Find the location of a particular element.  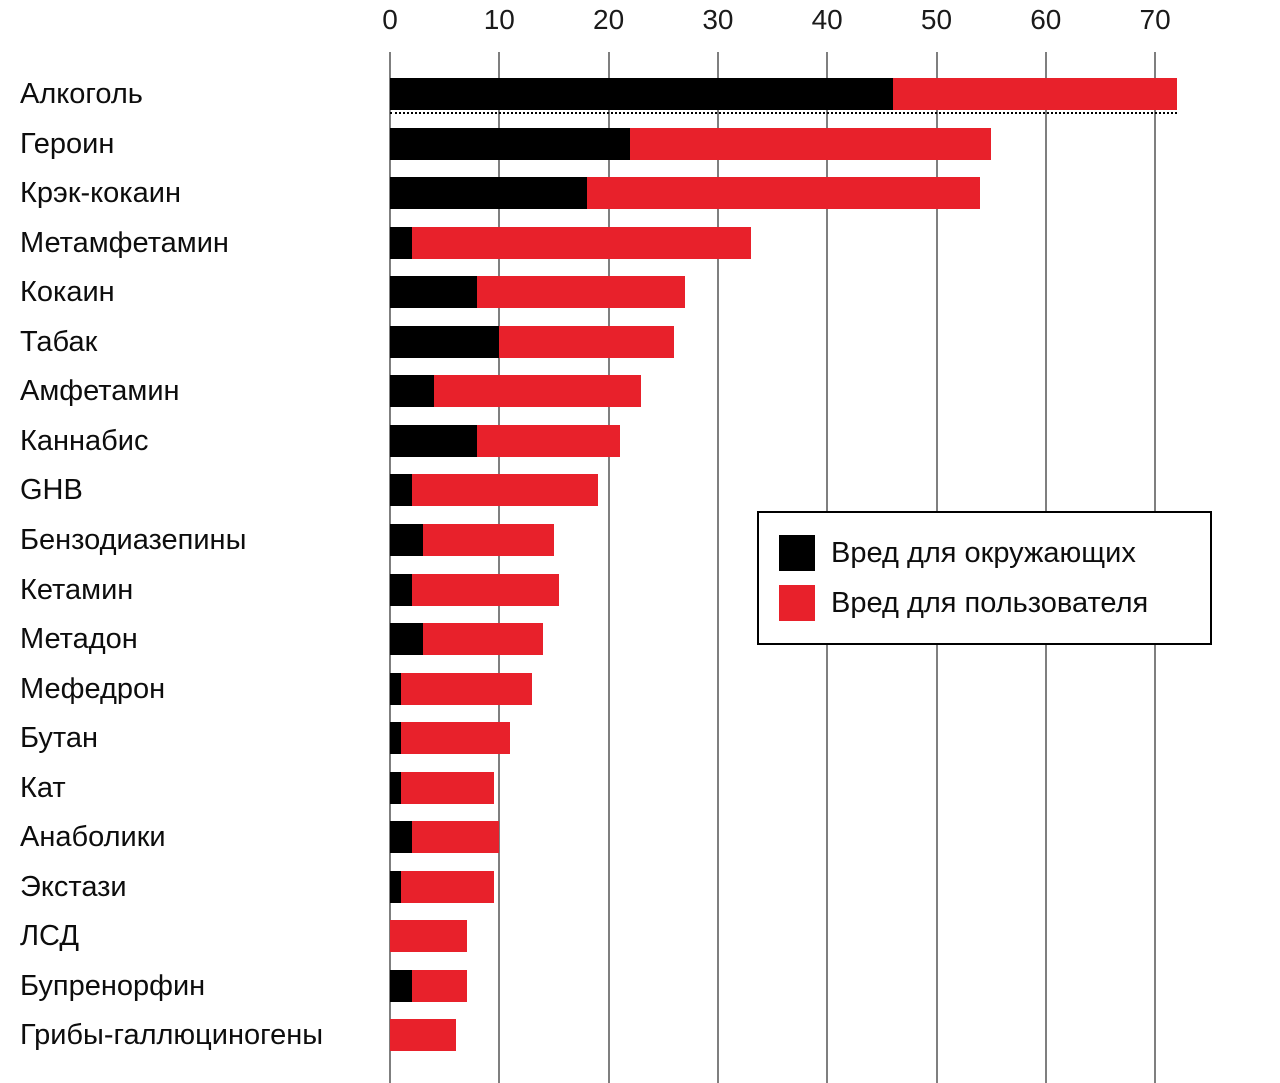

category-label: Каннабис is located at coordinates (84, 440).